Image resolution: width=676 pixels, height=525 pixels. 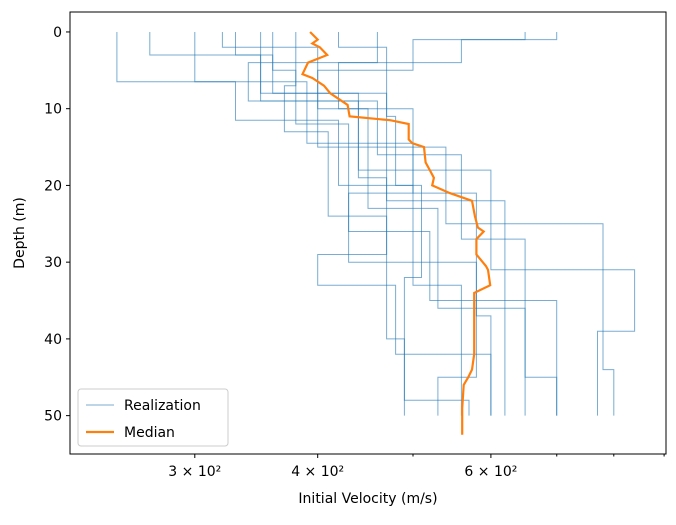 What do you see at coordinates (53, 263) in the screenshot?
I see `y-tick-label: 30` at bounding box center [53, 263].